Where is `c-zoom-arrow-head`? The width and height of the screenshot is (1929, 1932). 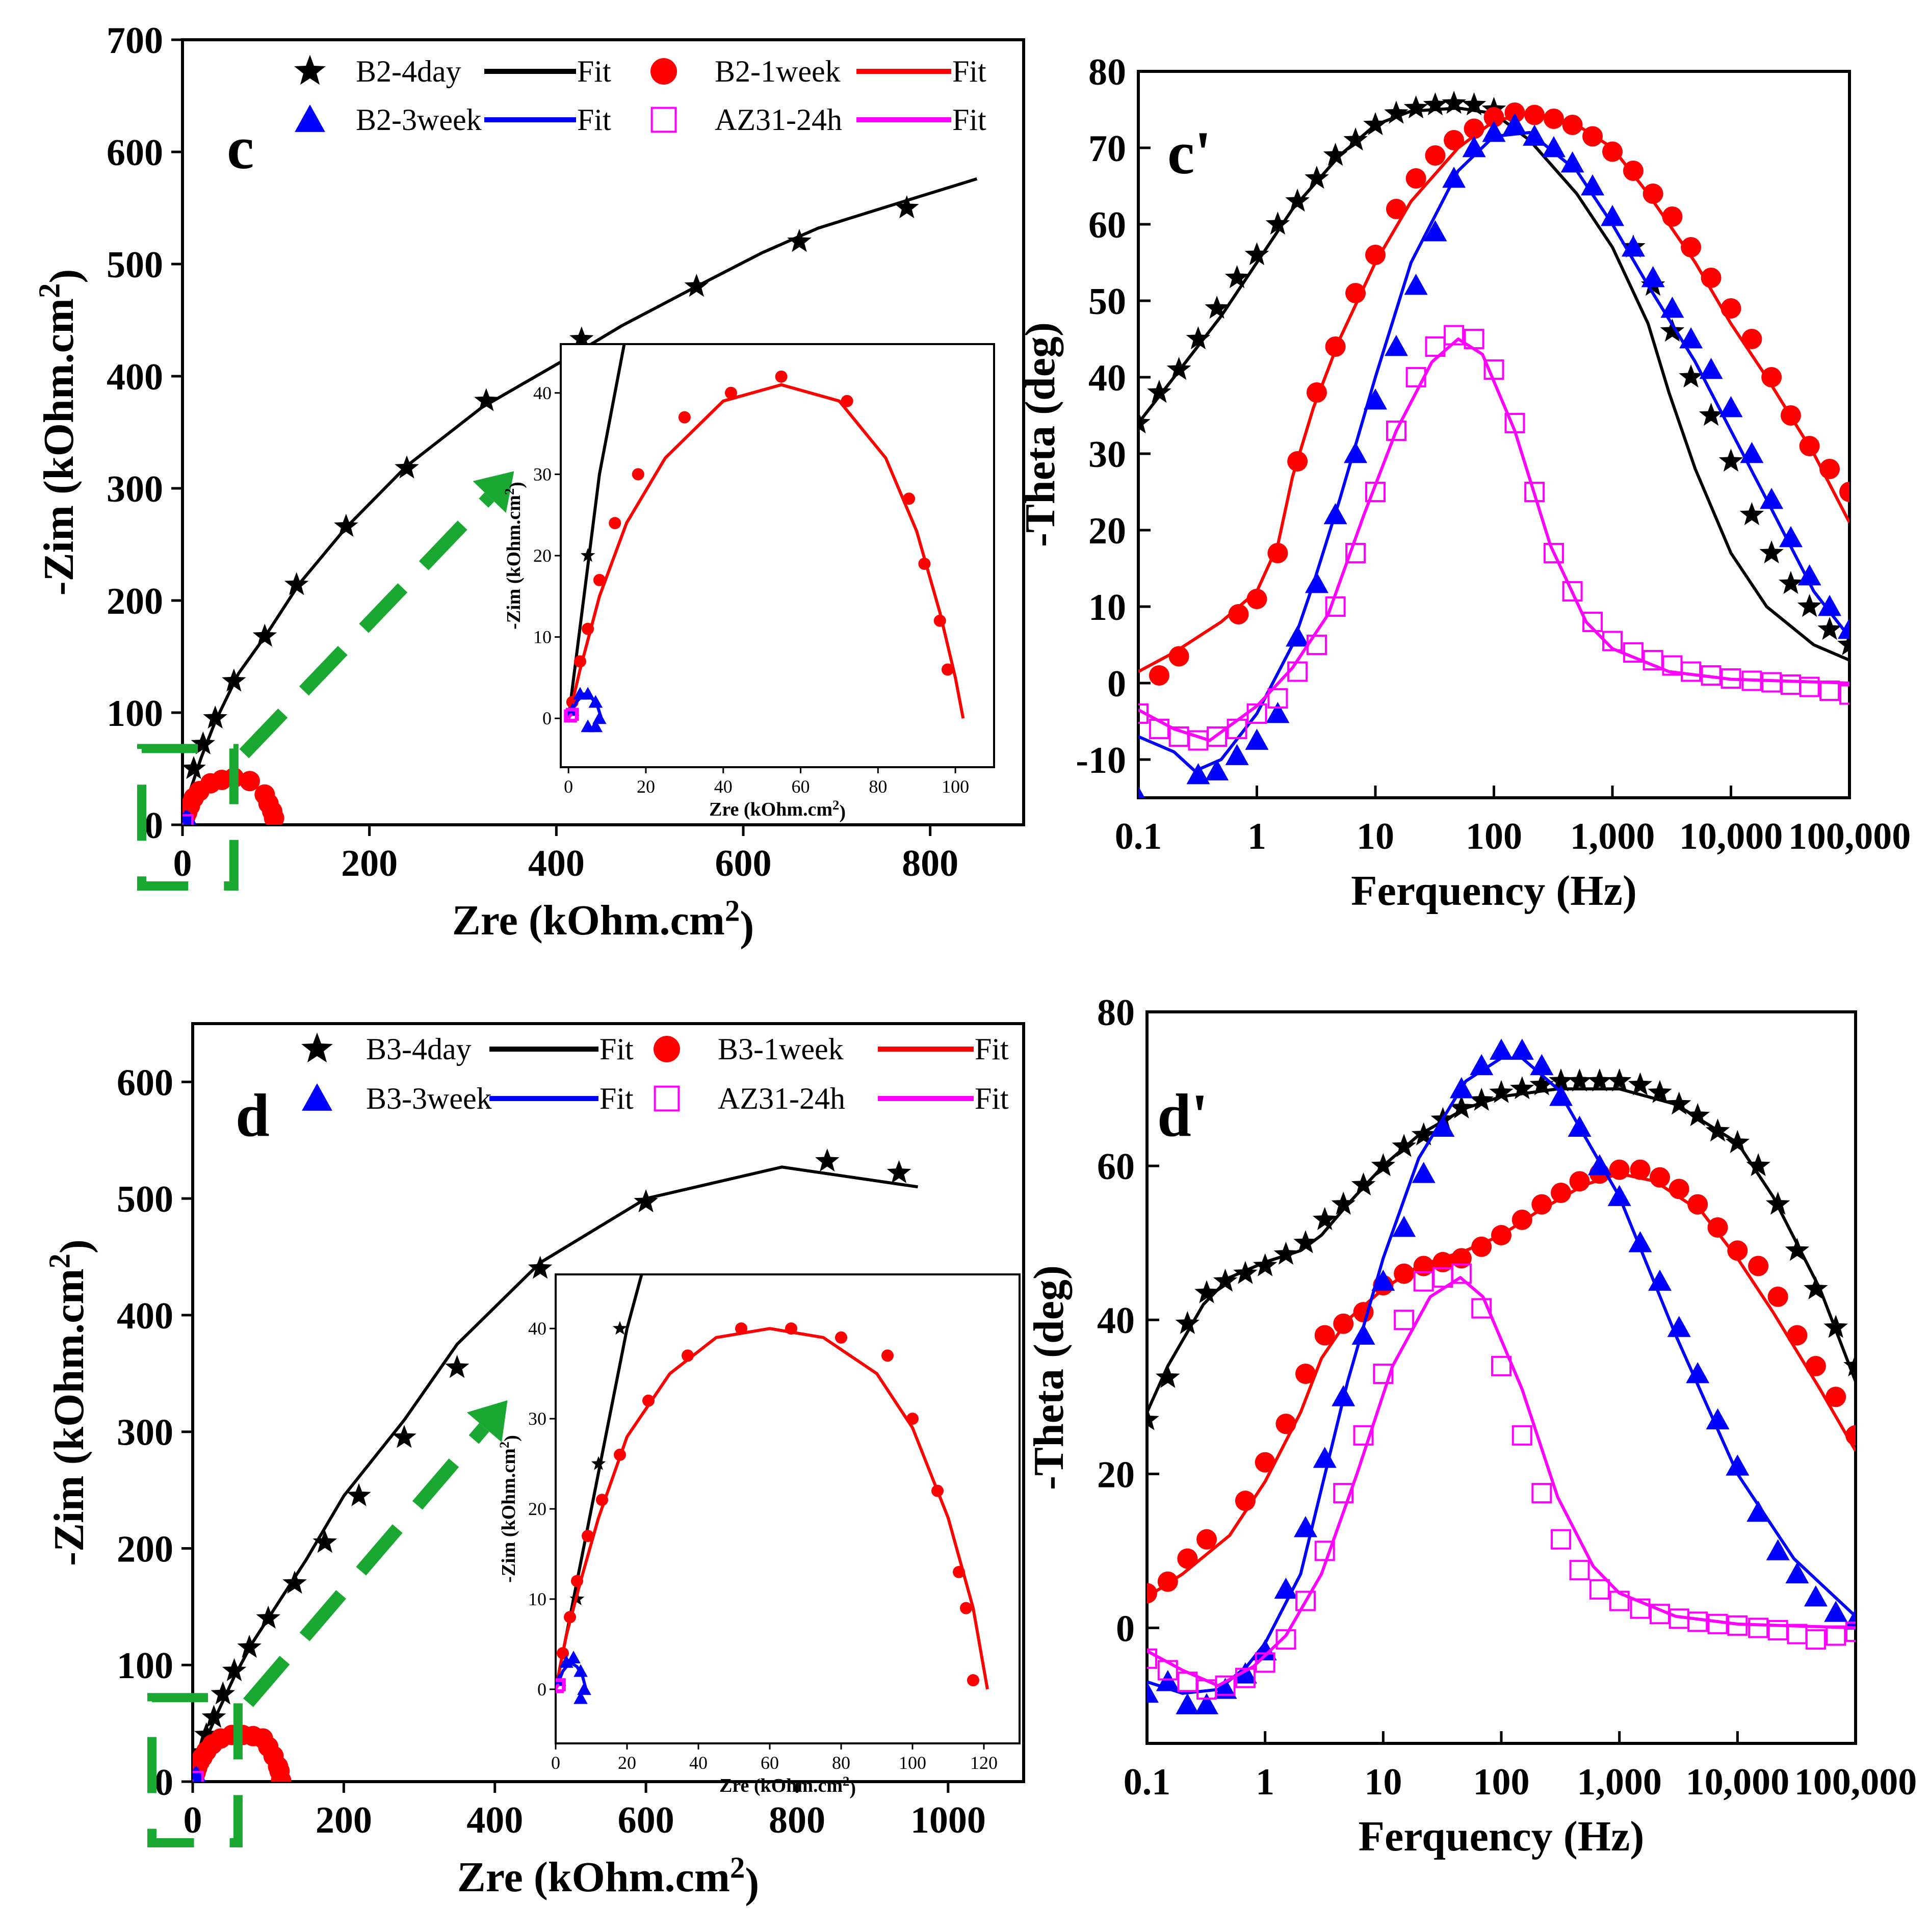 c-zoom-arrow-head is located at coordinates (494, 492).